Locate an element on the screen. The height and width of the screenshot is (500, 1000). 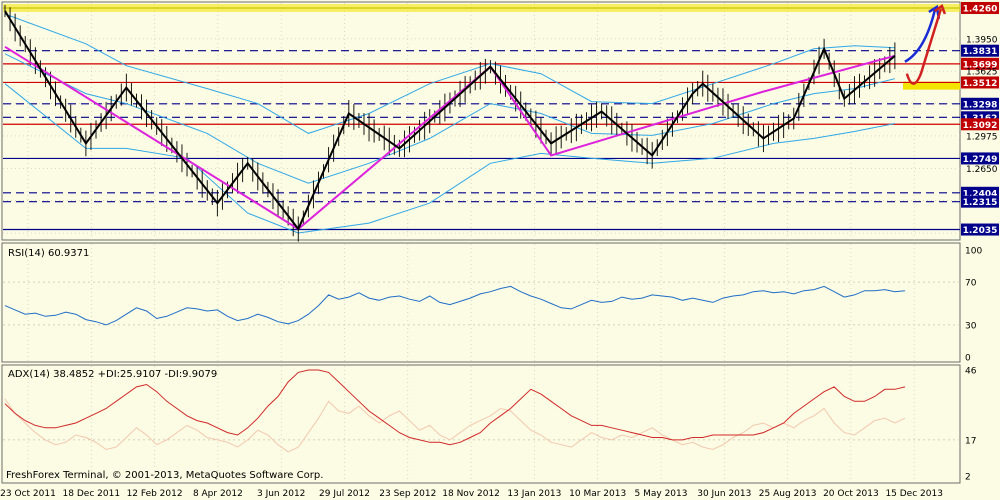
price-tick-label: 1.3625 is located at coordinates (982, 73).